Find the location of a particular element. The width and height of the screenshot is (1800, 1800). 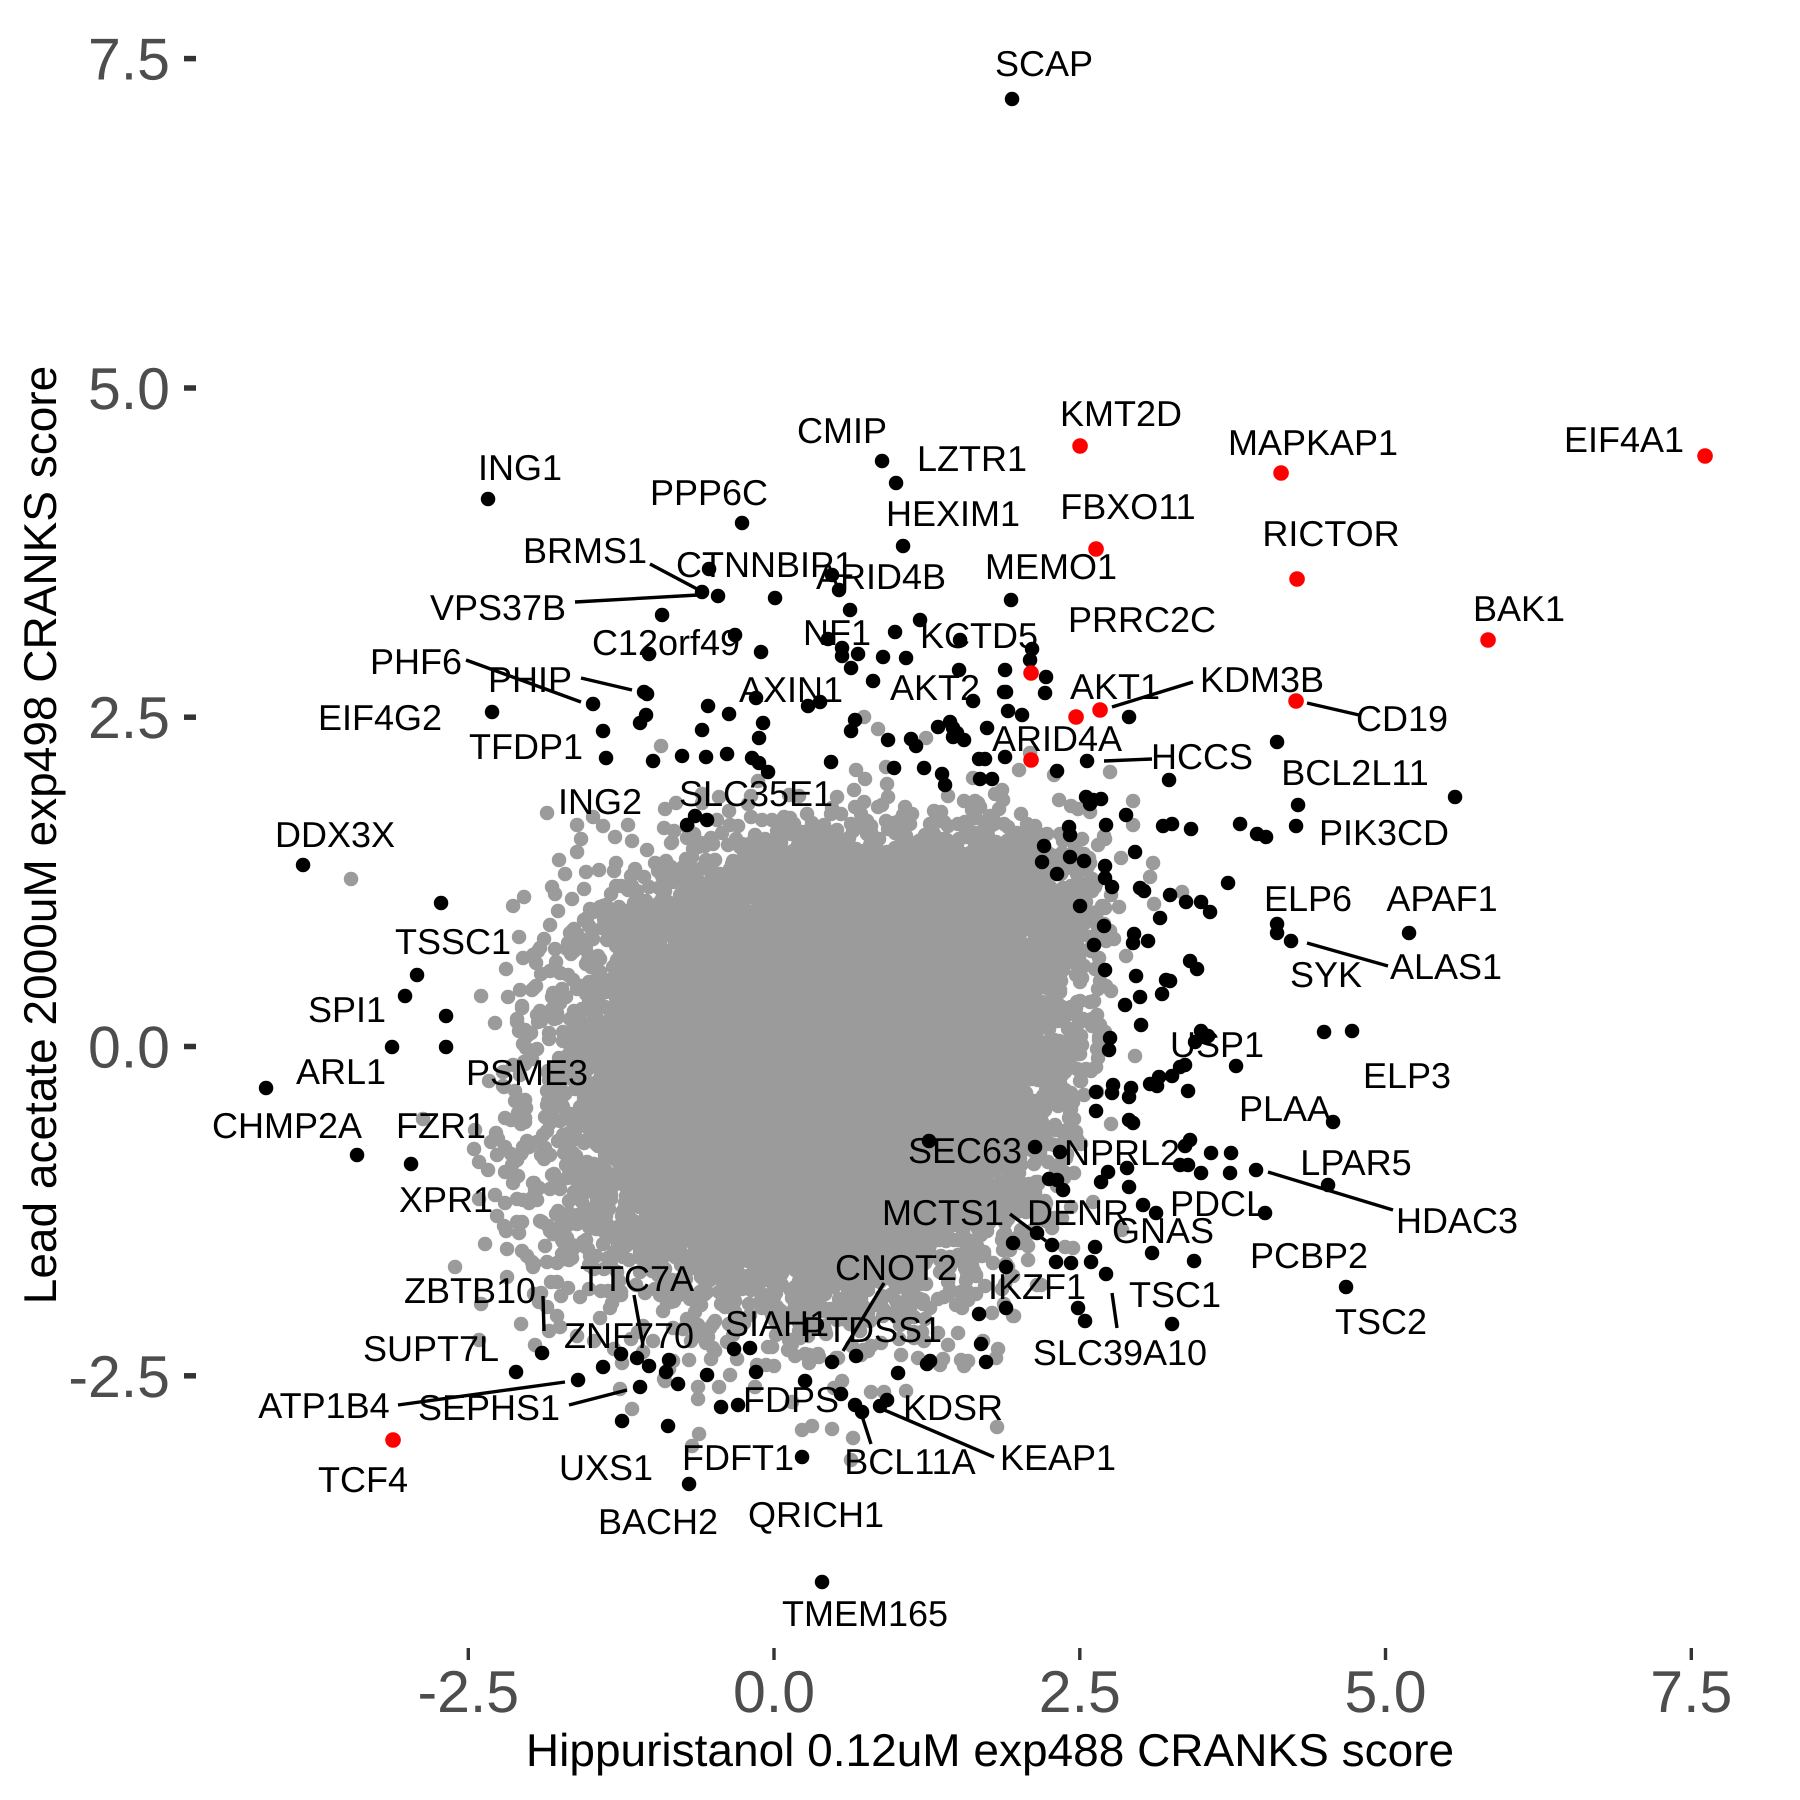

svg-text: GNAS is located at coordinates (1163, 1230).